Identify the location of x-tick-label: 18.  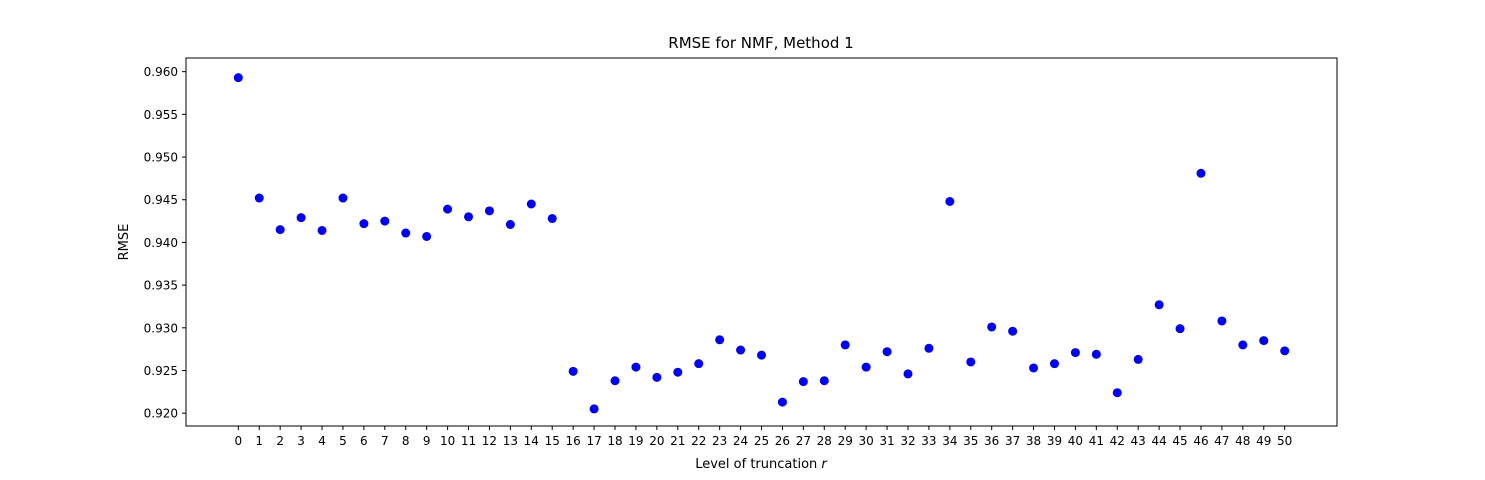
(614, 441).